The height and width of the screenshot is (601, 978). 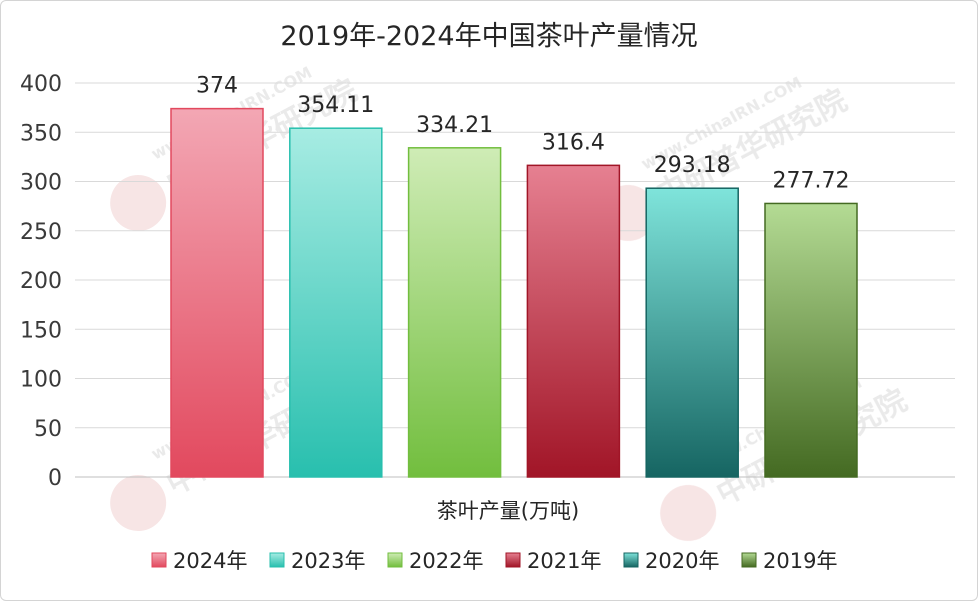 What do you see at coordinates (488, 36) in the screenshot?
I see `chart-title: 2019年-2024年中国茶叶产量情况` at bounding box center [488, 36].